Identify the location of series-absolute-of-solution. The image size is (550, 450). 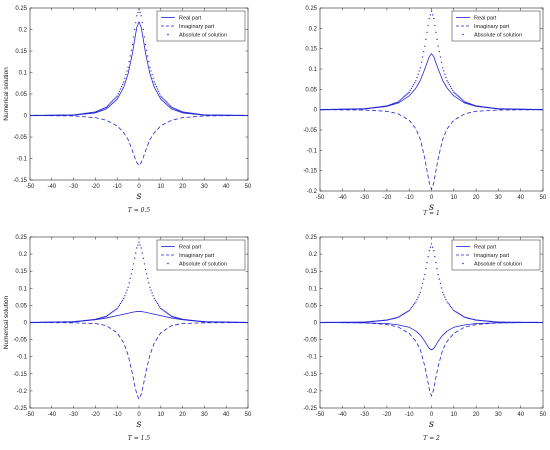
(431, 60).